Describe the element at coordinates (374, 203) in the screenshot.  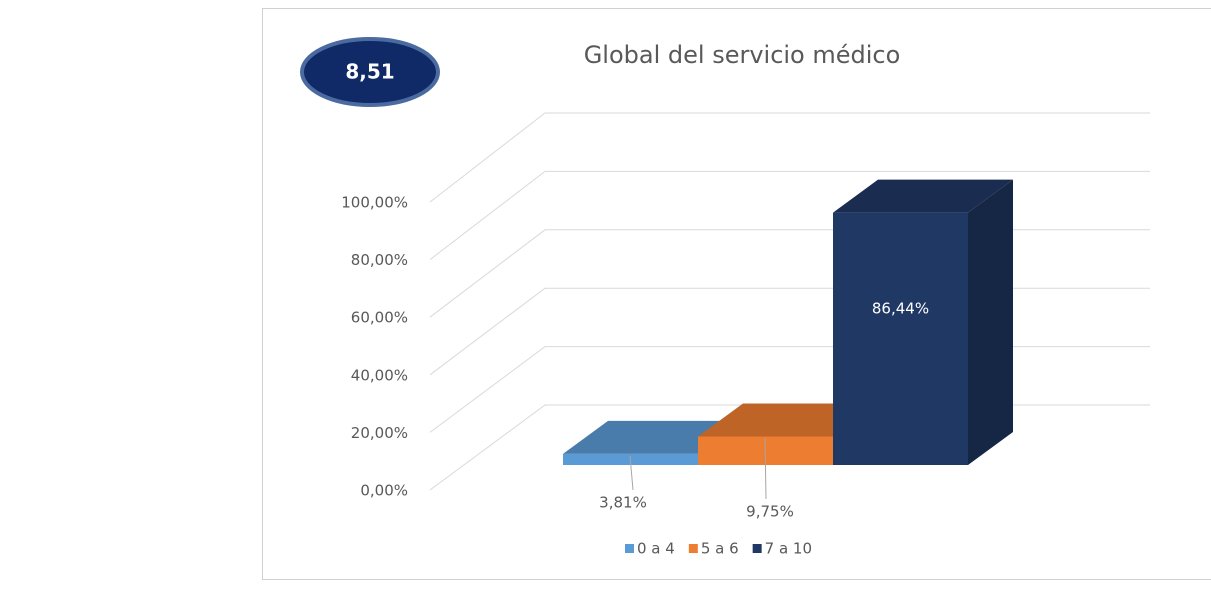
I see `y-tick-label: 100,00%` at that location.